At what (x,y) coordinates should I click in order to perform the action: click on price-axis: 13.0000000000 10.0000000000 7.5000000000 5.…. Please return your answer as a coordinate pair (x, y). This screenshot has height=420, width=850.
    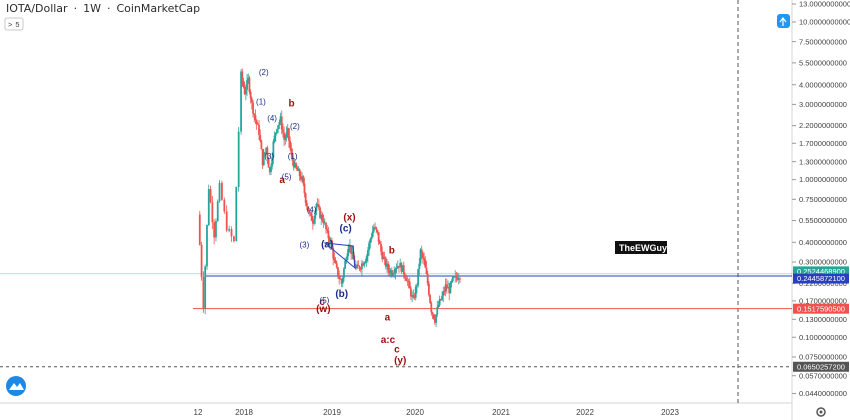
    Looking at the image, I should click on (821, 199).